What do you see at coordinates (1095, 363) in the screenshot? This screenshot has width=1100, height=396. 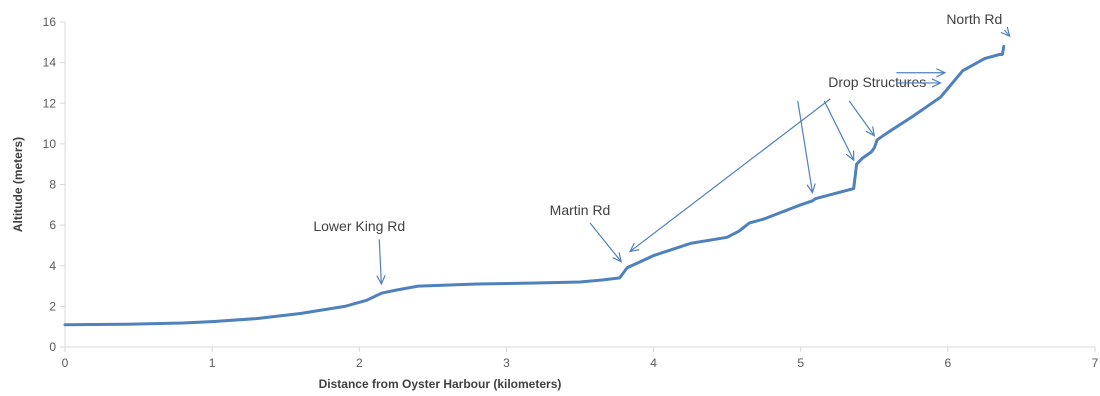 I see `x-tick-label: 7` at bounding box center [1095, 363].